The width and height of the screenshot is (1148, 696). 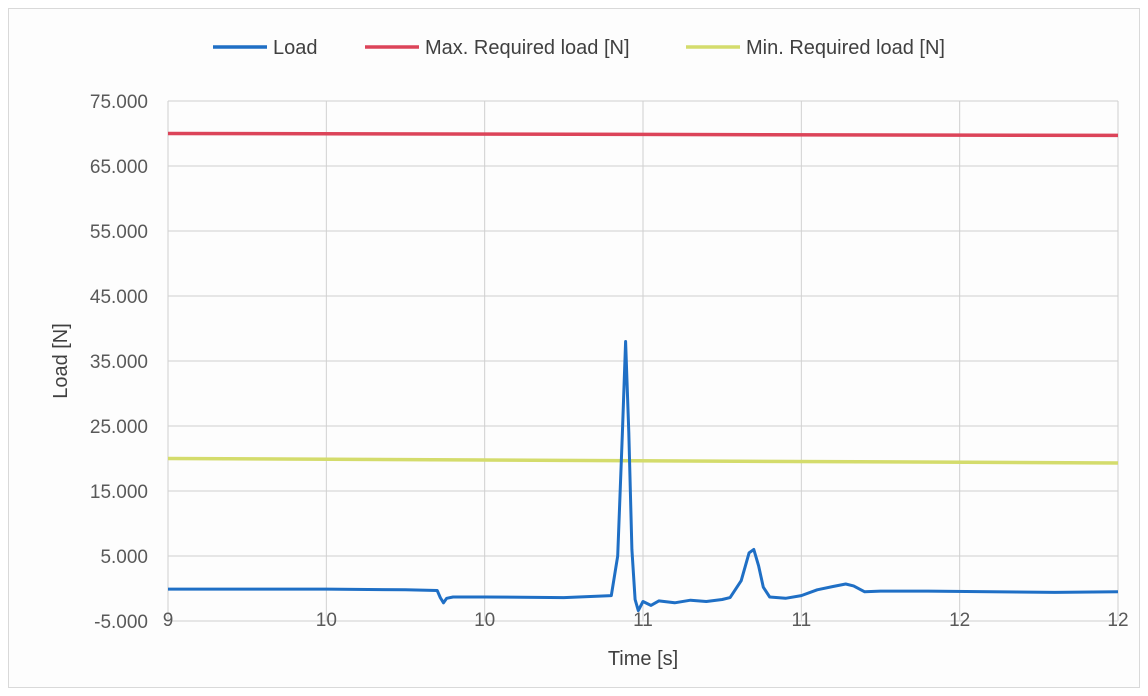 What do you see at coordinates (119, 102) in the screenshot?
I see `y-tick-label: 75.000` at bounding box center [119, 102].